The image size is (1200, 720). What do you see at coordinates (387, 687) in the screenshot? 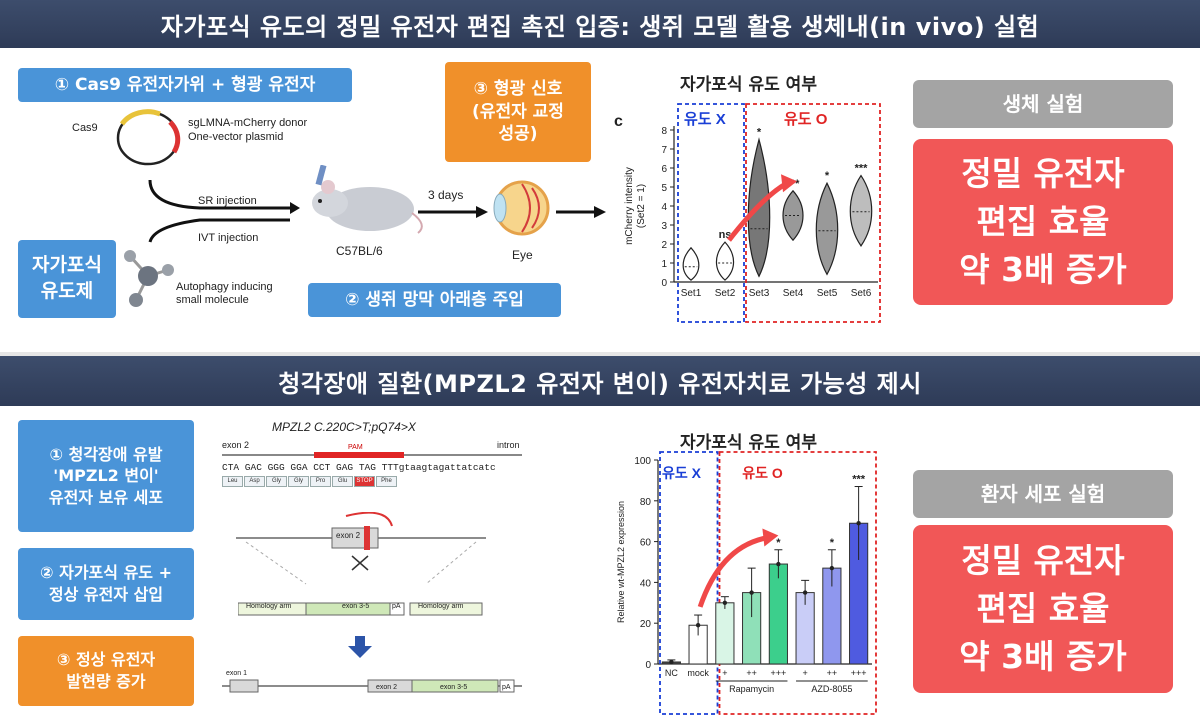
I see `final-exon2-label: exon 2` at bounding box center [387, 687].